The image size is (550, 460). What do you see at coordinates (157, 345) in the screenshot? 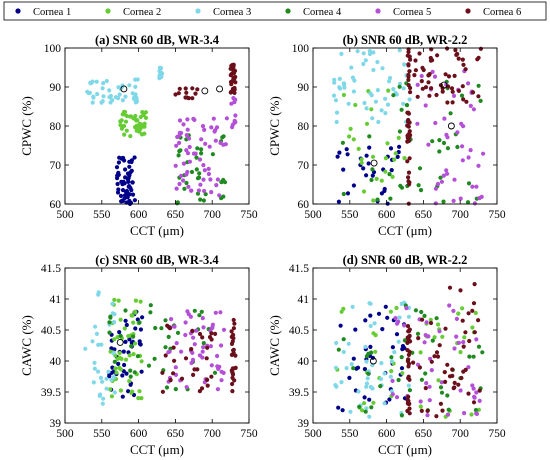
I see `axes-box` at bounding box center [157, 345].